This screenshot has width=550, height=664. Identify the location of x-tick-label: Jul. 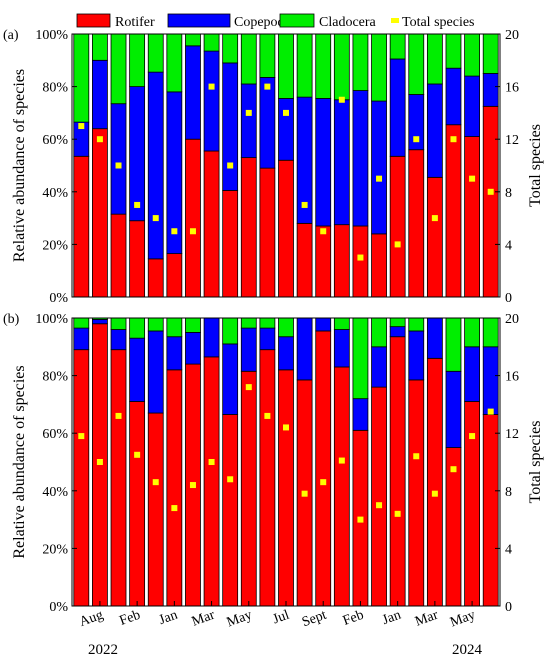
(281, 618).